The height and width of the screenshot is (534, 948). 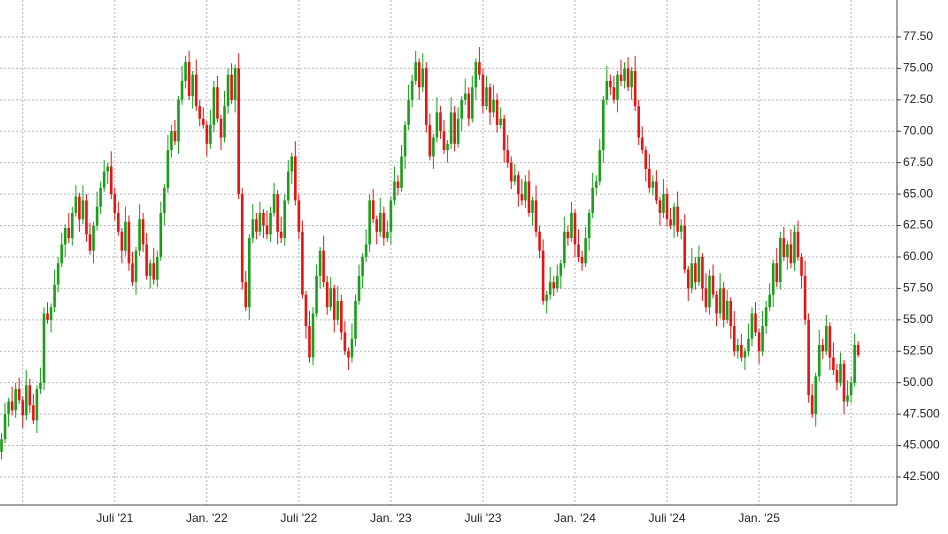 I want to click on x-tick-label: Jan. '23, so click(x=391, y=518).